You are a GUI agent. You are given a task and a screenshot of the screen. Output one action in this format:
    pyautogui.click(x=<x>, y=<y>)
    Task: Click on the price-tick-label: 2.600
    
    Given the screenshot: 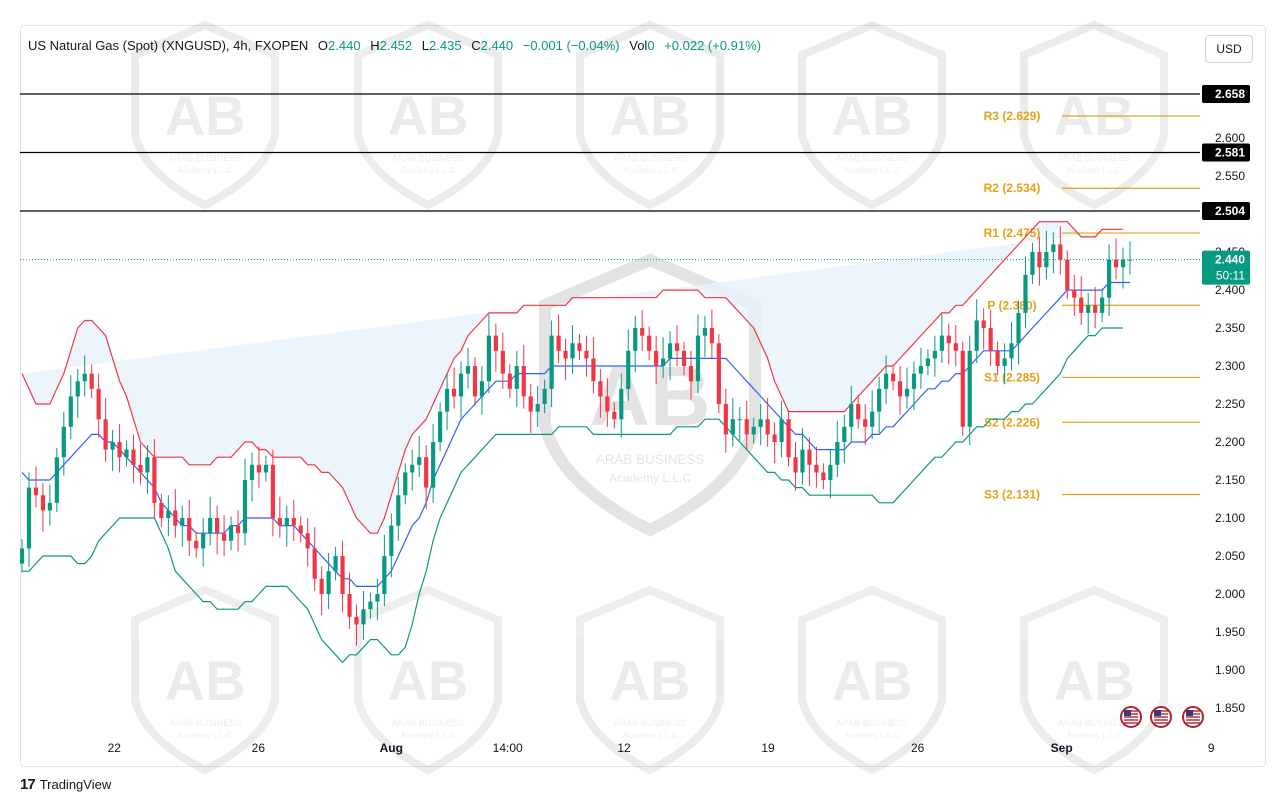 What is the action you would take?
    pyautogui.click(x=1230, y=138)
    